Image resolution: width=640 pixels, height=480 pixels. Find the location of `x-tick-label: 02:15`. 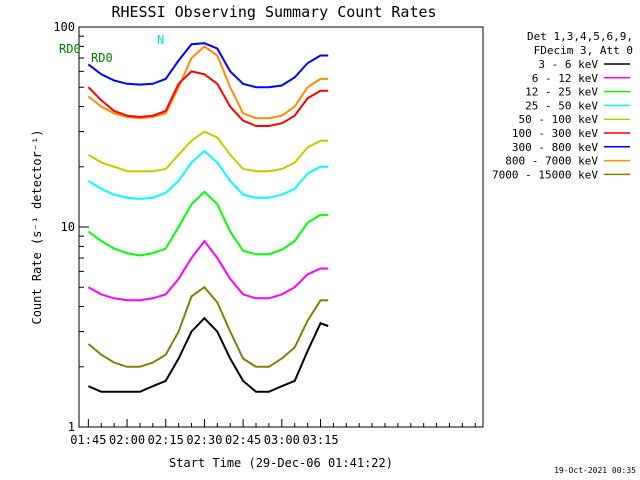

x-tick-label: 02:15 is located at coordinates (166, 440).